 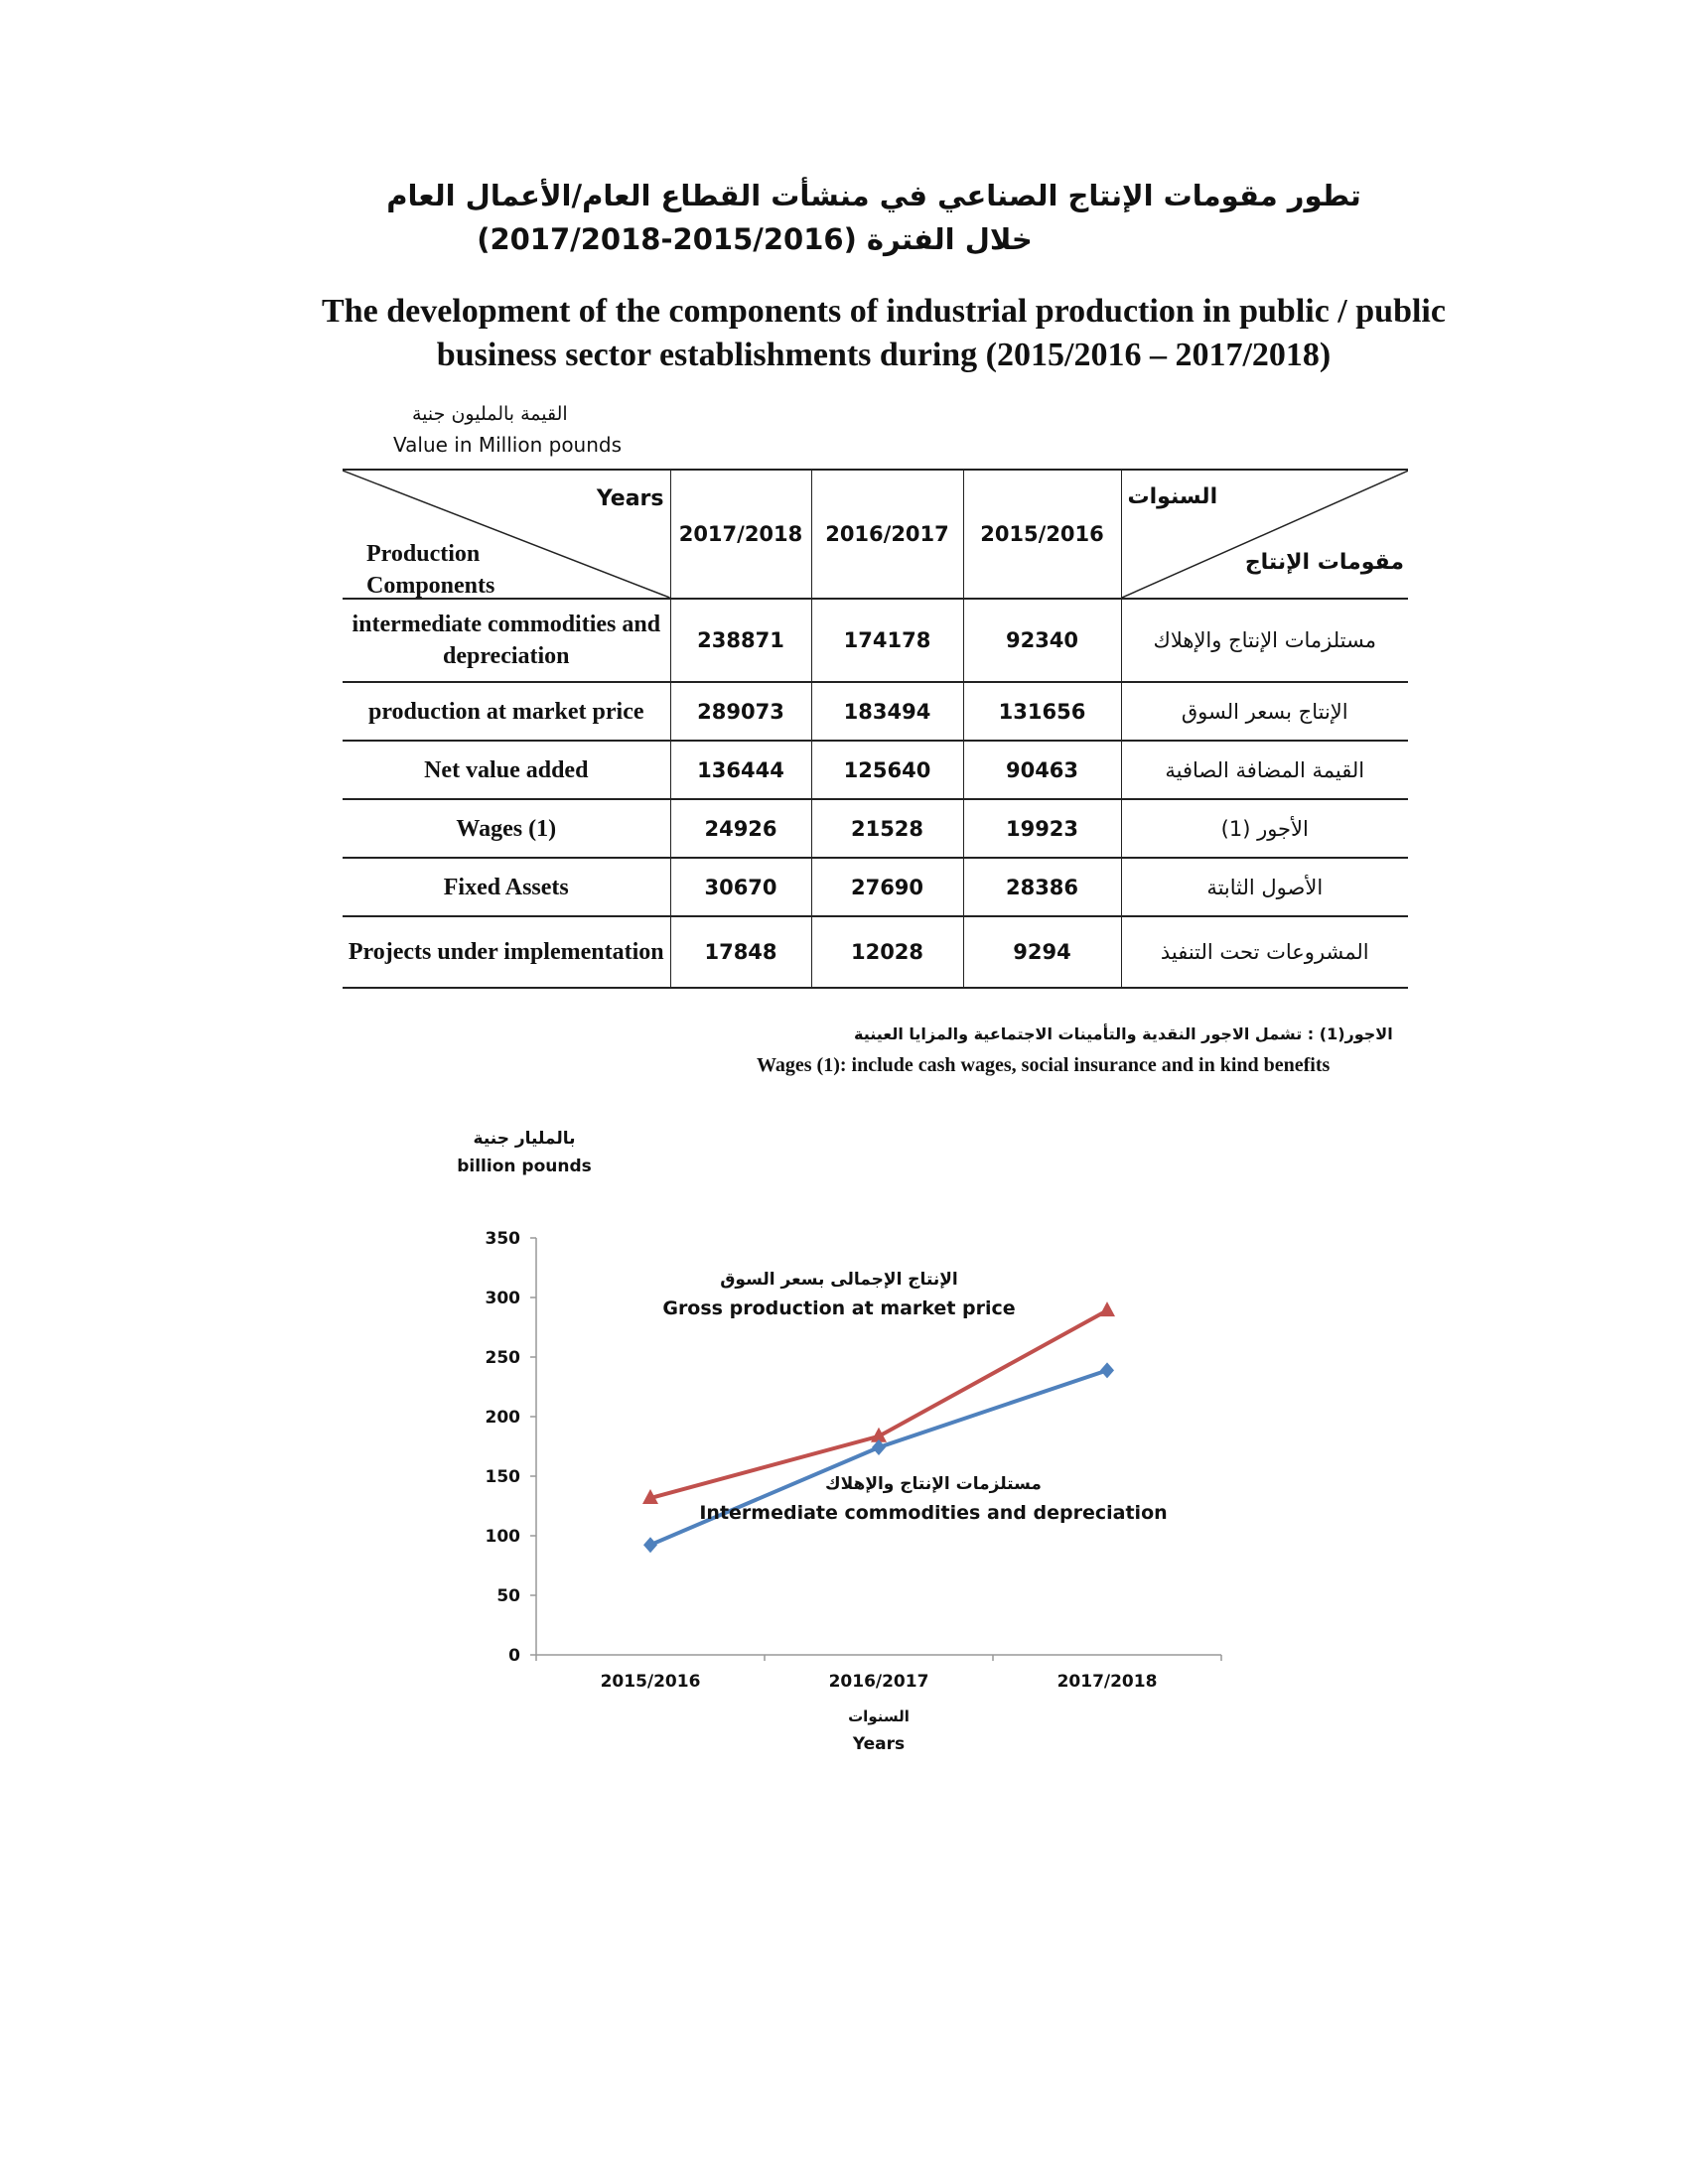 I want to click on series-label-english: Gross production at market price, so click(x=838, y=1308).